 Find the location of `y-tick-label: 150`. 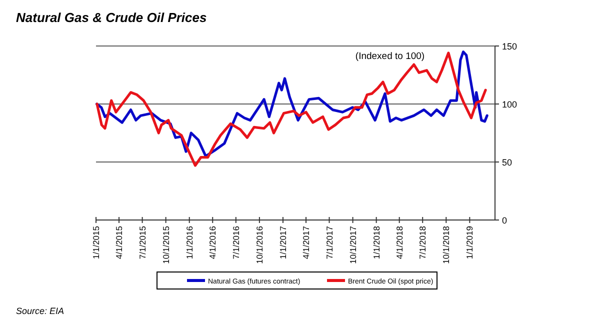

y-tick-label: 150 is located at coordinates (510, 47).